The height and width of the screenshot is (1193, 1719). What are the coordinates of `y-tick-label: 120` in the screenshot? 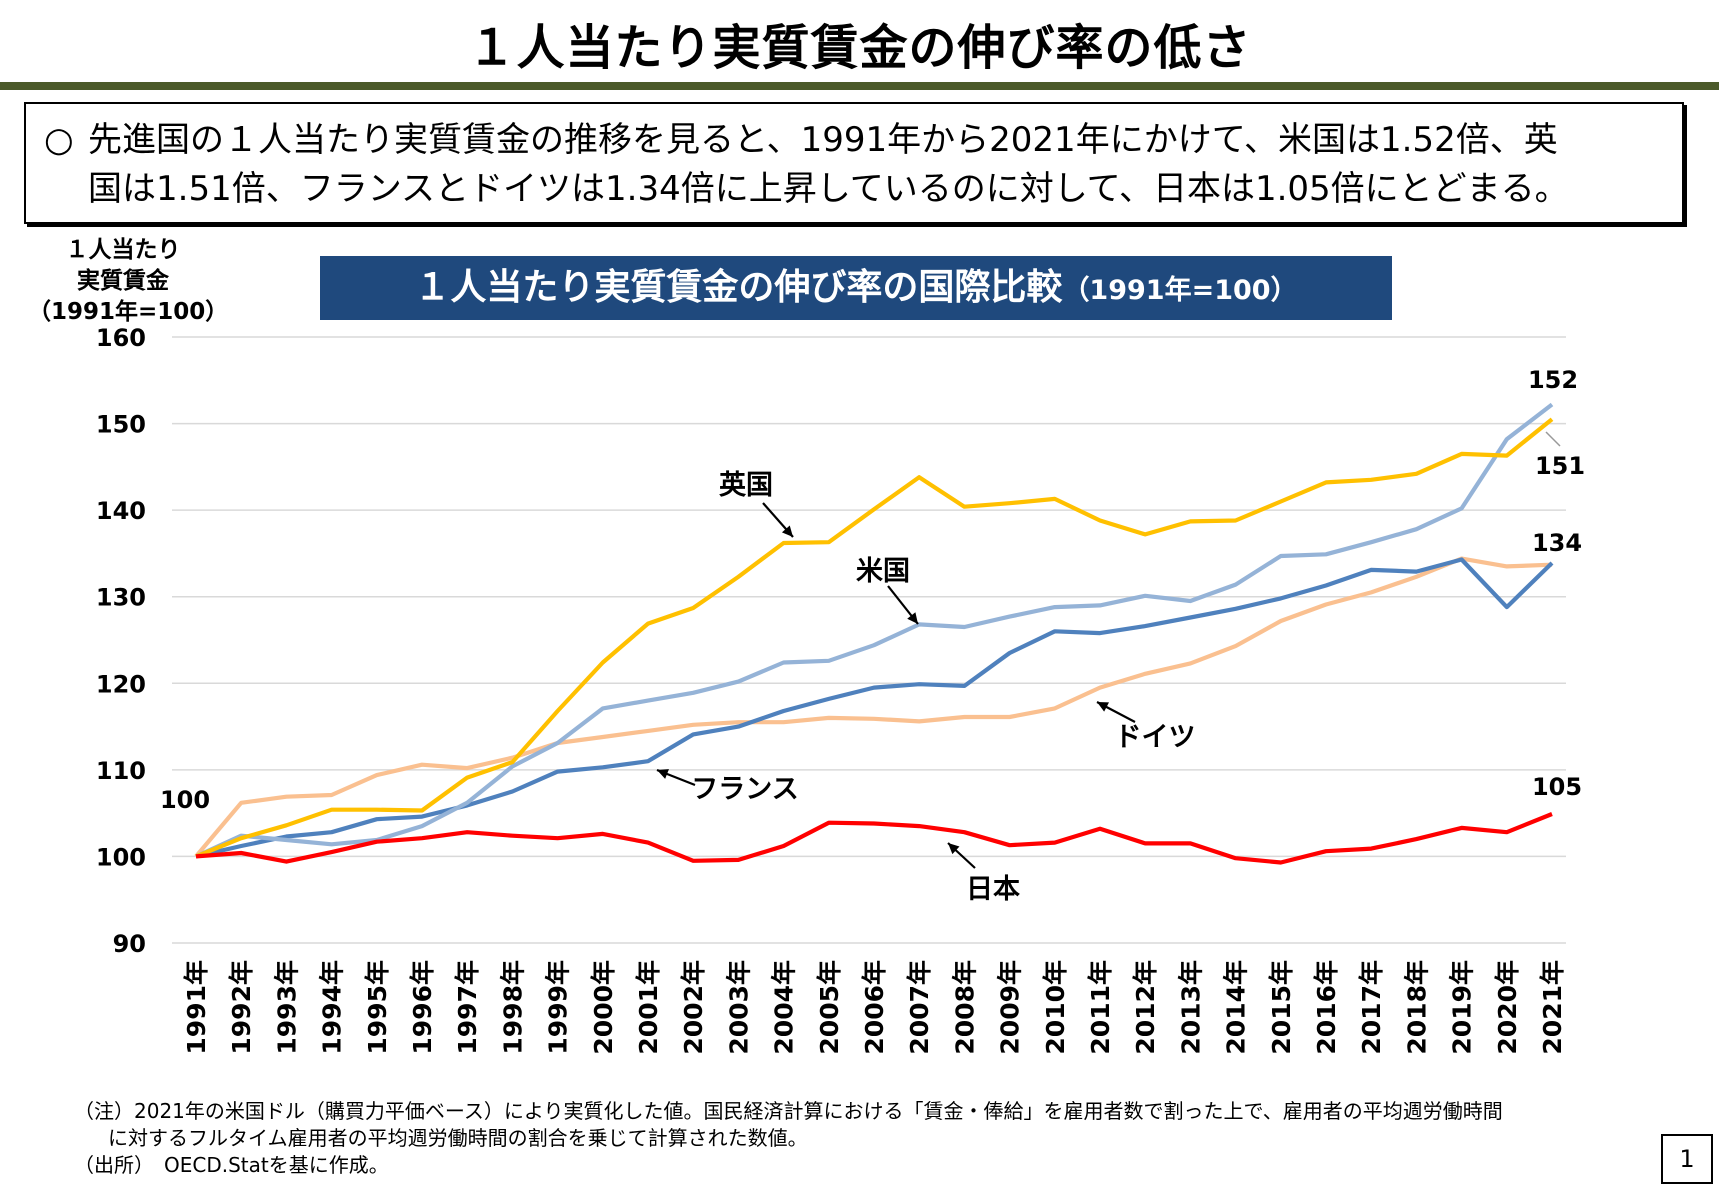 It's located at (121, 684).